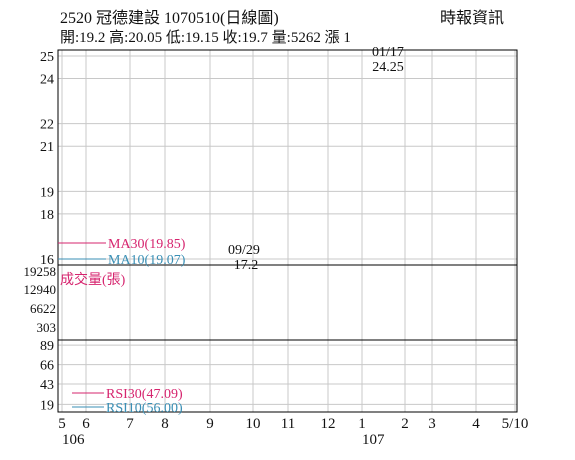  I want to click on x-tick-label: 11, so click(288, 424).